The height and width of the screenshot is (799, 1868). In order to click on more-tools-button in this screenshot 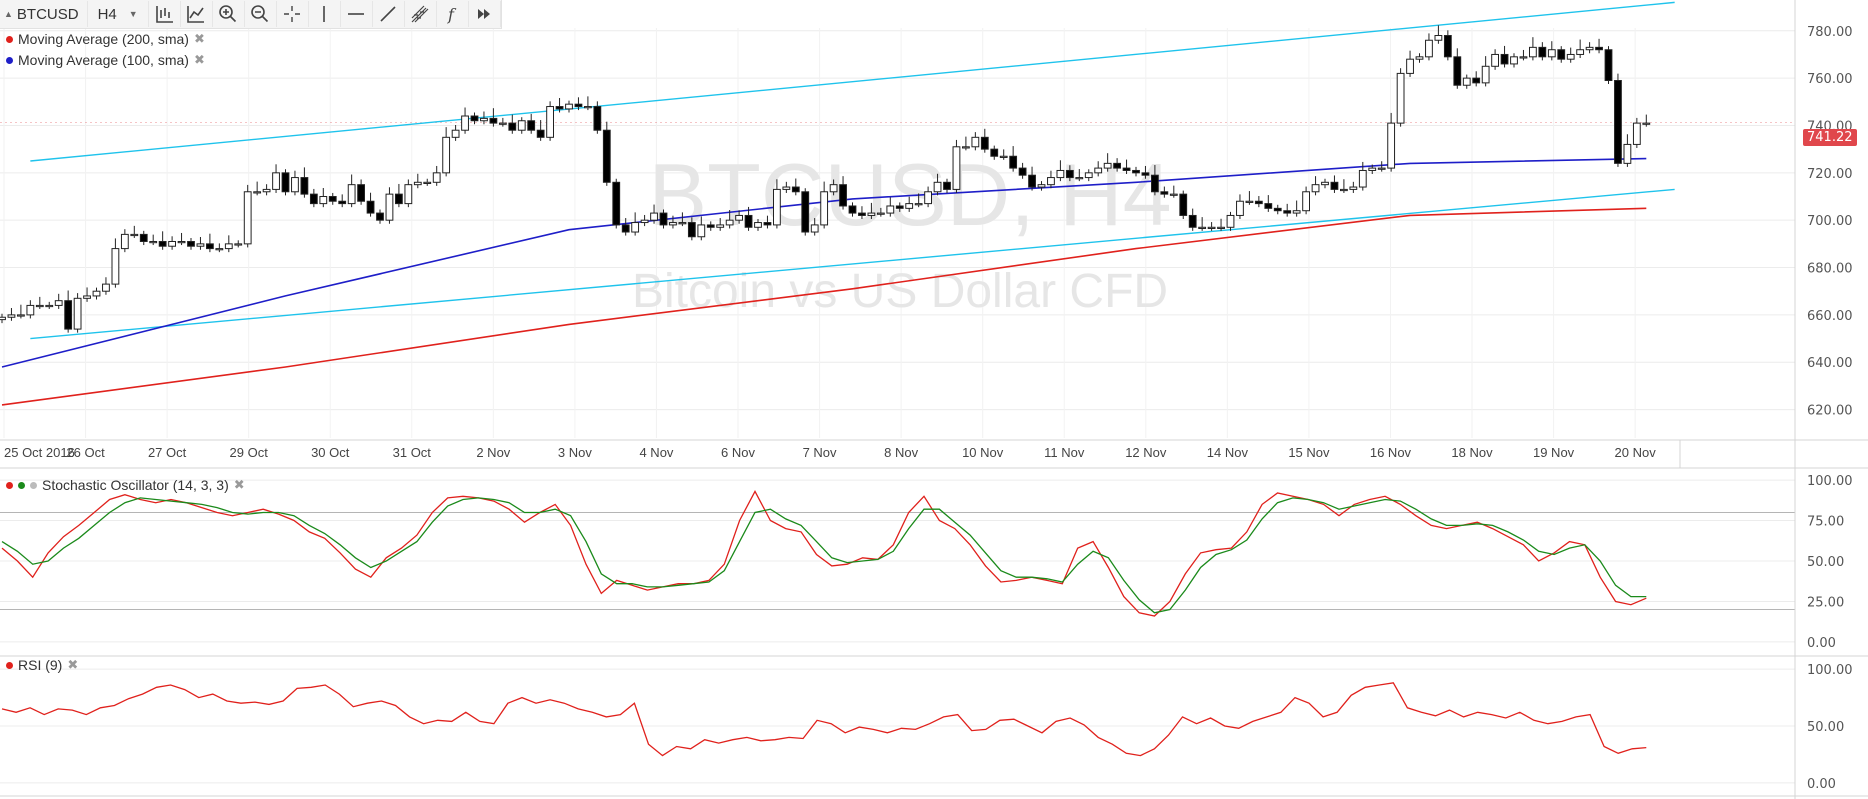, I will do `click(485, 14)`.